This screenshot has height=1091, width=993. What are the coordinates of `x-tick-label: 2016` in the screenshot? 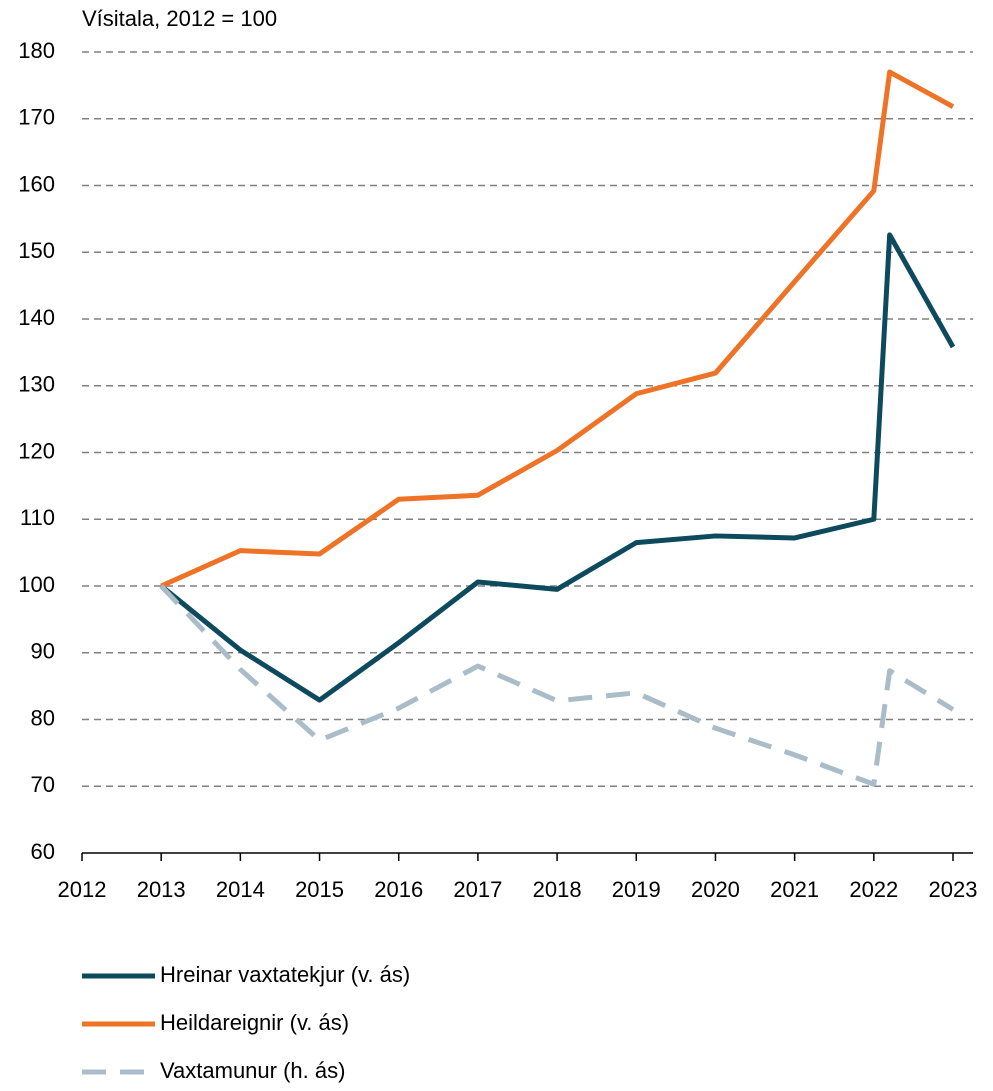 It's located at (398, 889).